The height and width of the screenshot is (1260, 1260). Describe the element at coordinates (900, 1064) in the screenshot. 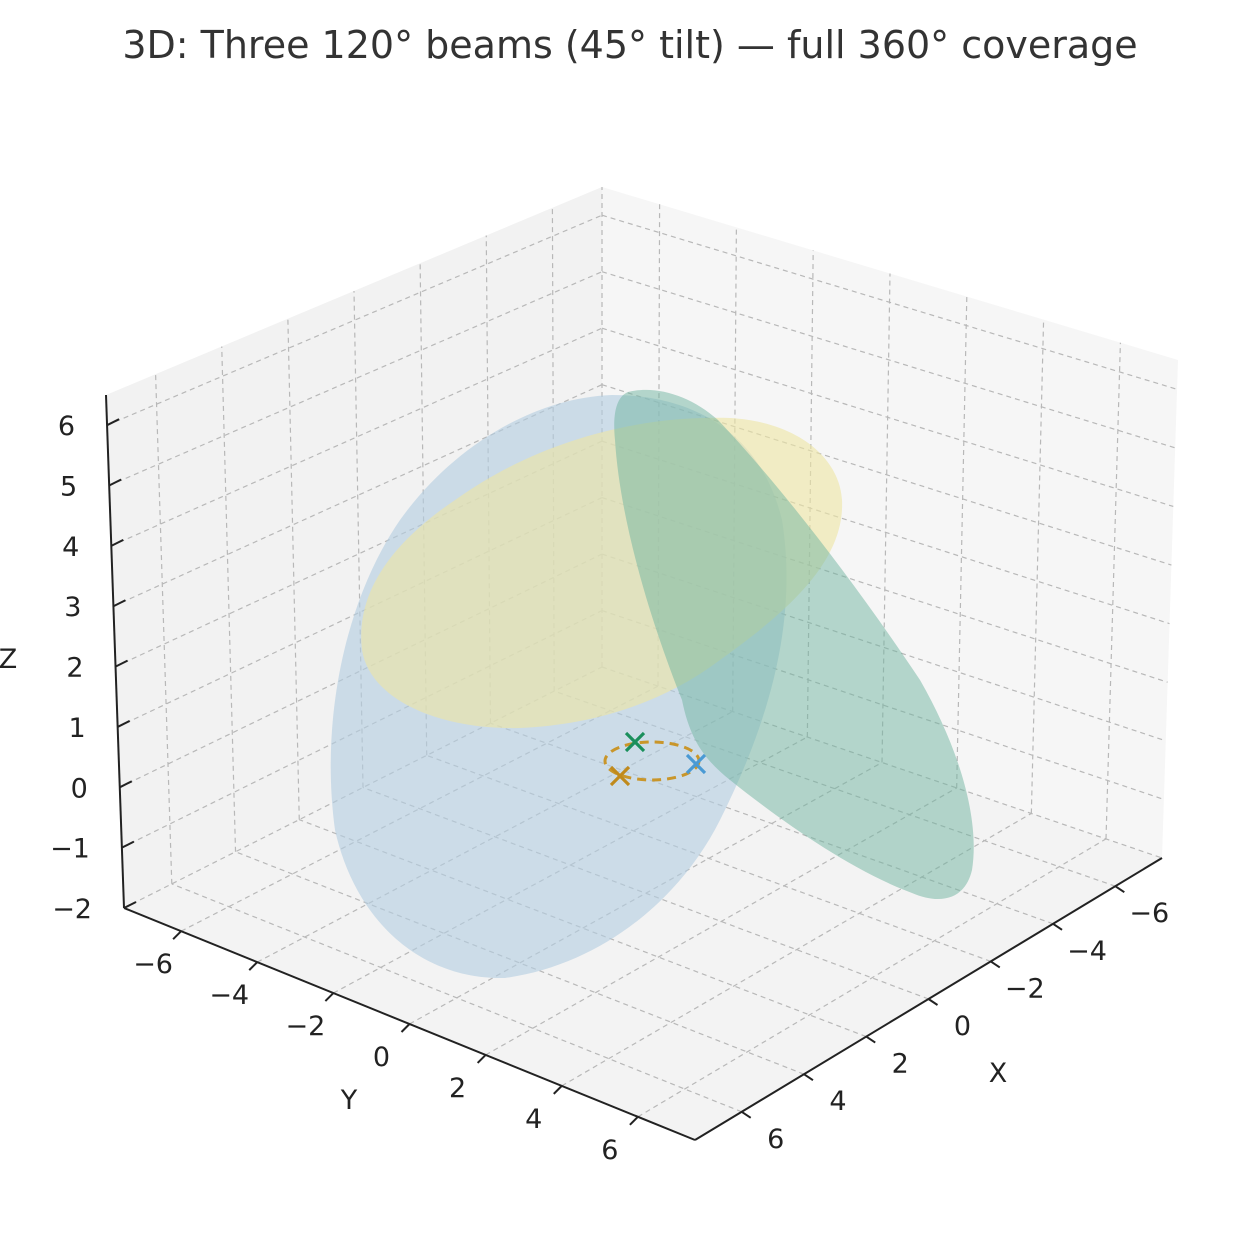

I see `x-tick-label: 2` at that location.